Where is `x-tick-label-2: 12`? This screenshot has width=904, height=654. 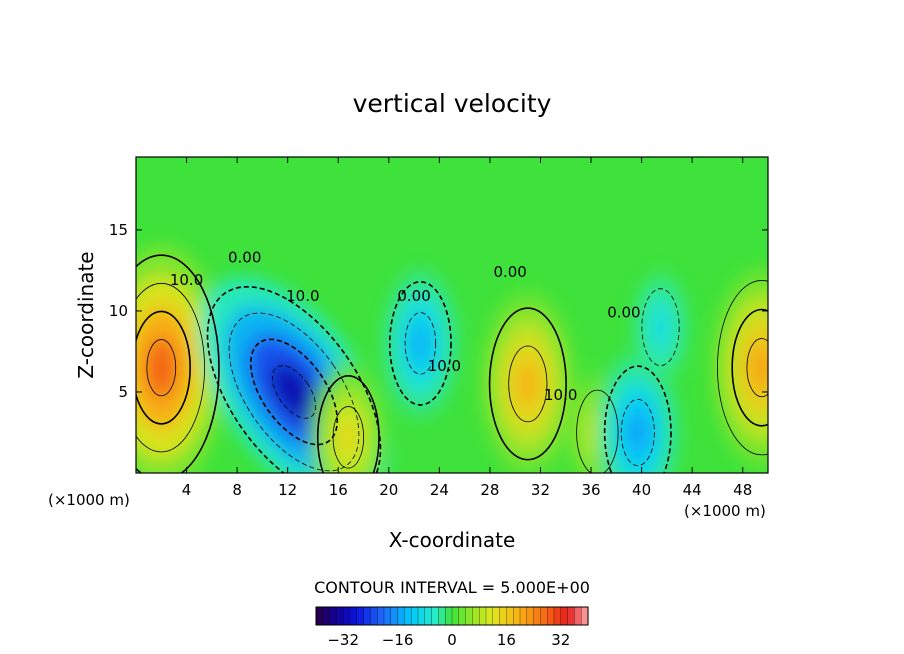
x-tick-label-2: 12 is located at coordinates (287, 490).